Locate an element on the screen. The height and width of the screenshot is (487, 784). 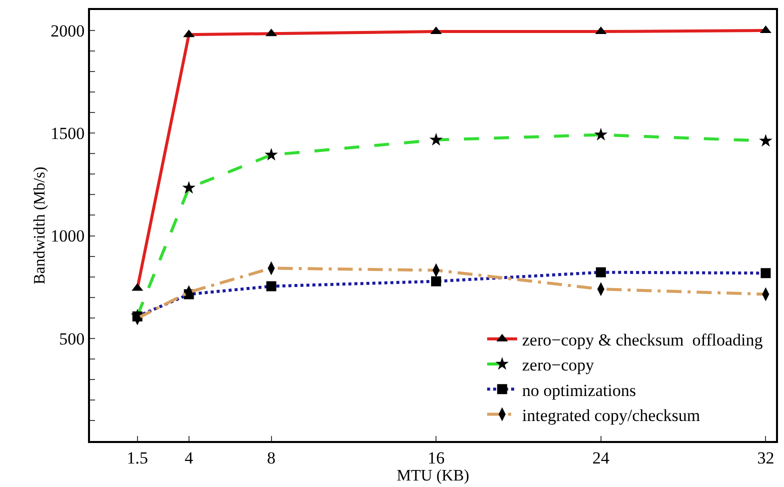
x-tick-label: 16 is located at coordinates (436, 458).